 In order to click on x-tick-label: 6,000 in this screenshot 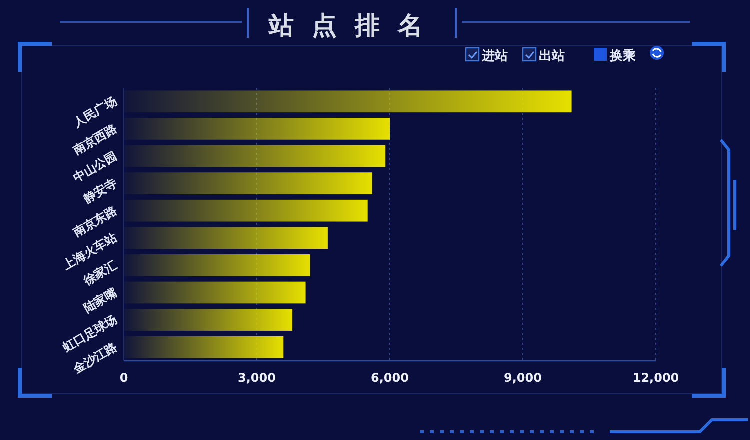, I will do `click(390, 378)`.